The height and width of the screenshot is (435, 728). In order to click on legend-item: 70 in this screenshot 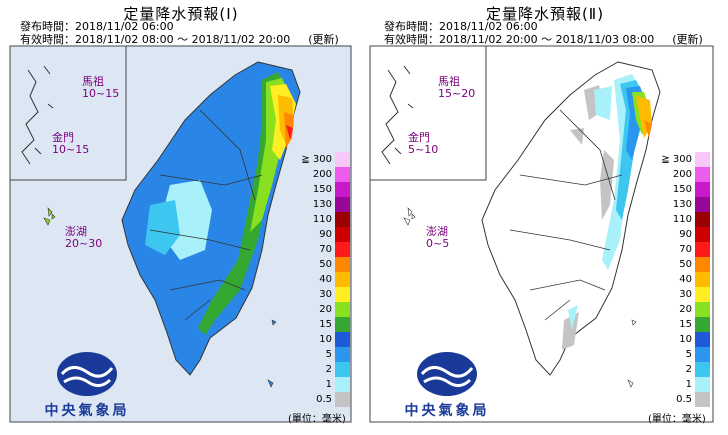, I will do `click(321, 249)`.